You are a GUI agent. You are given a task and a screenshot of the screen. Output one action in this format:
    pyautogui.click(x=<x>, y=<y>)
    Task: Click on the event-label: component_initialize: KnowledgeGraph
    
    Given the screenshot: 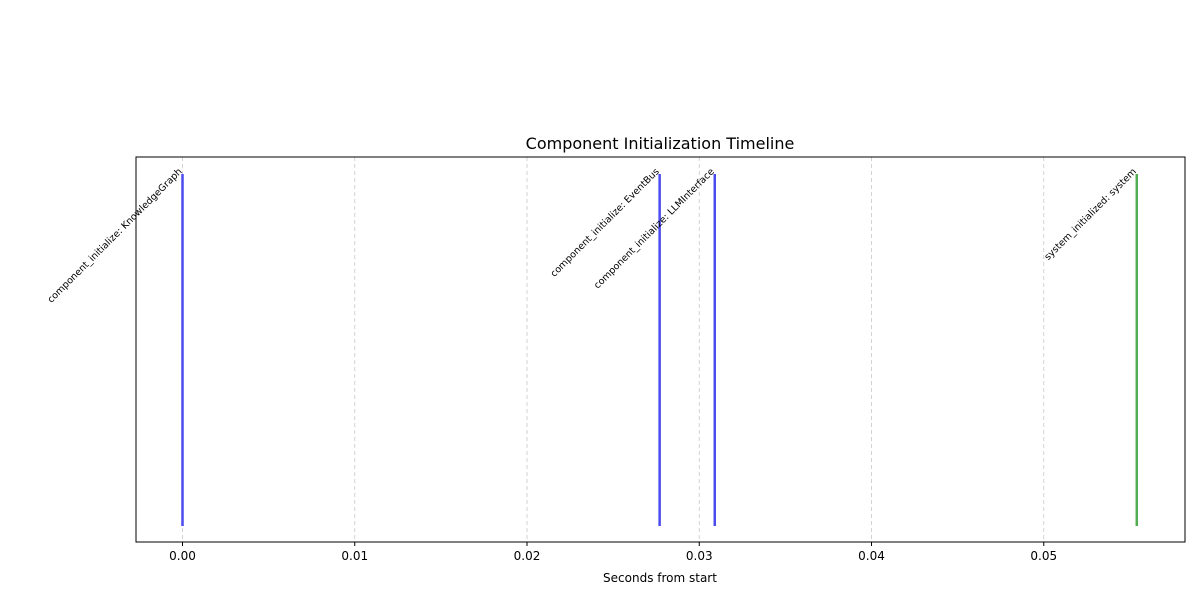 What is the action you would take?
    pyautogui.click(x=115, y=235)
    